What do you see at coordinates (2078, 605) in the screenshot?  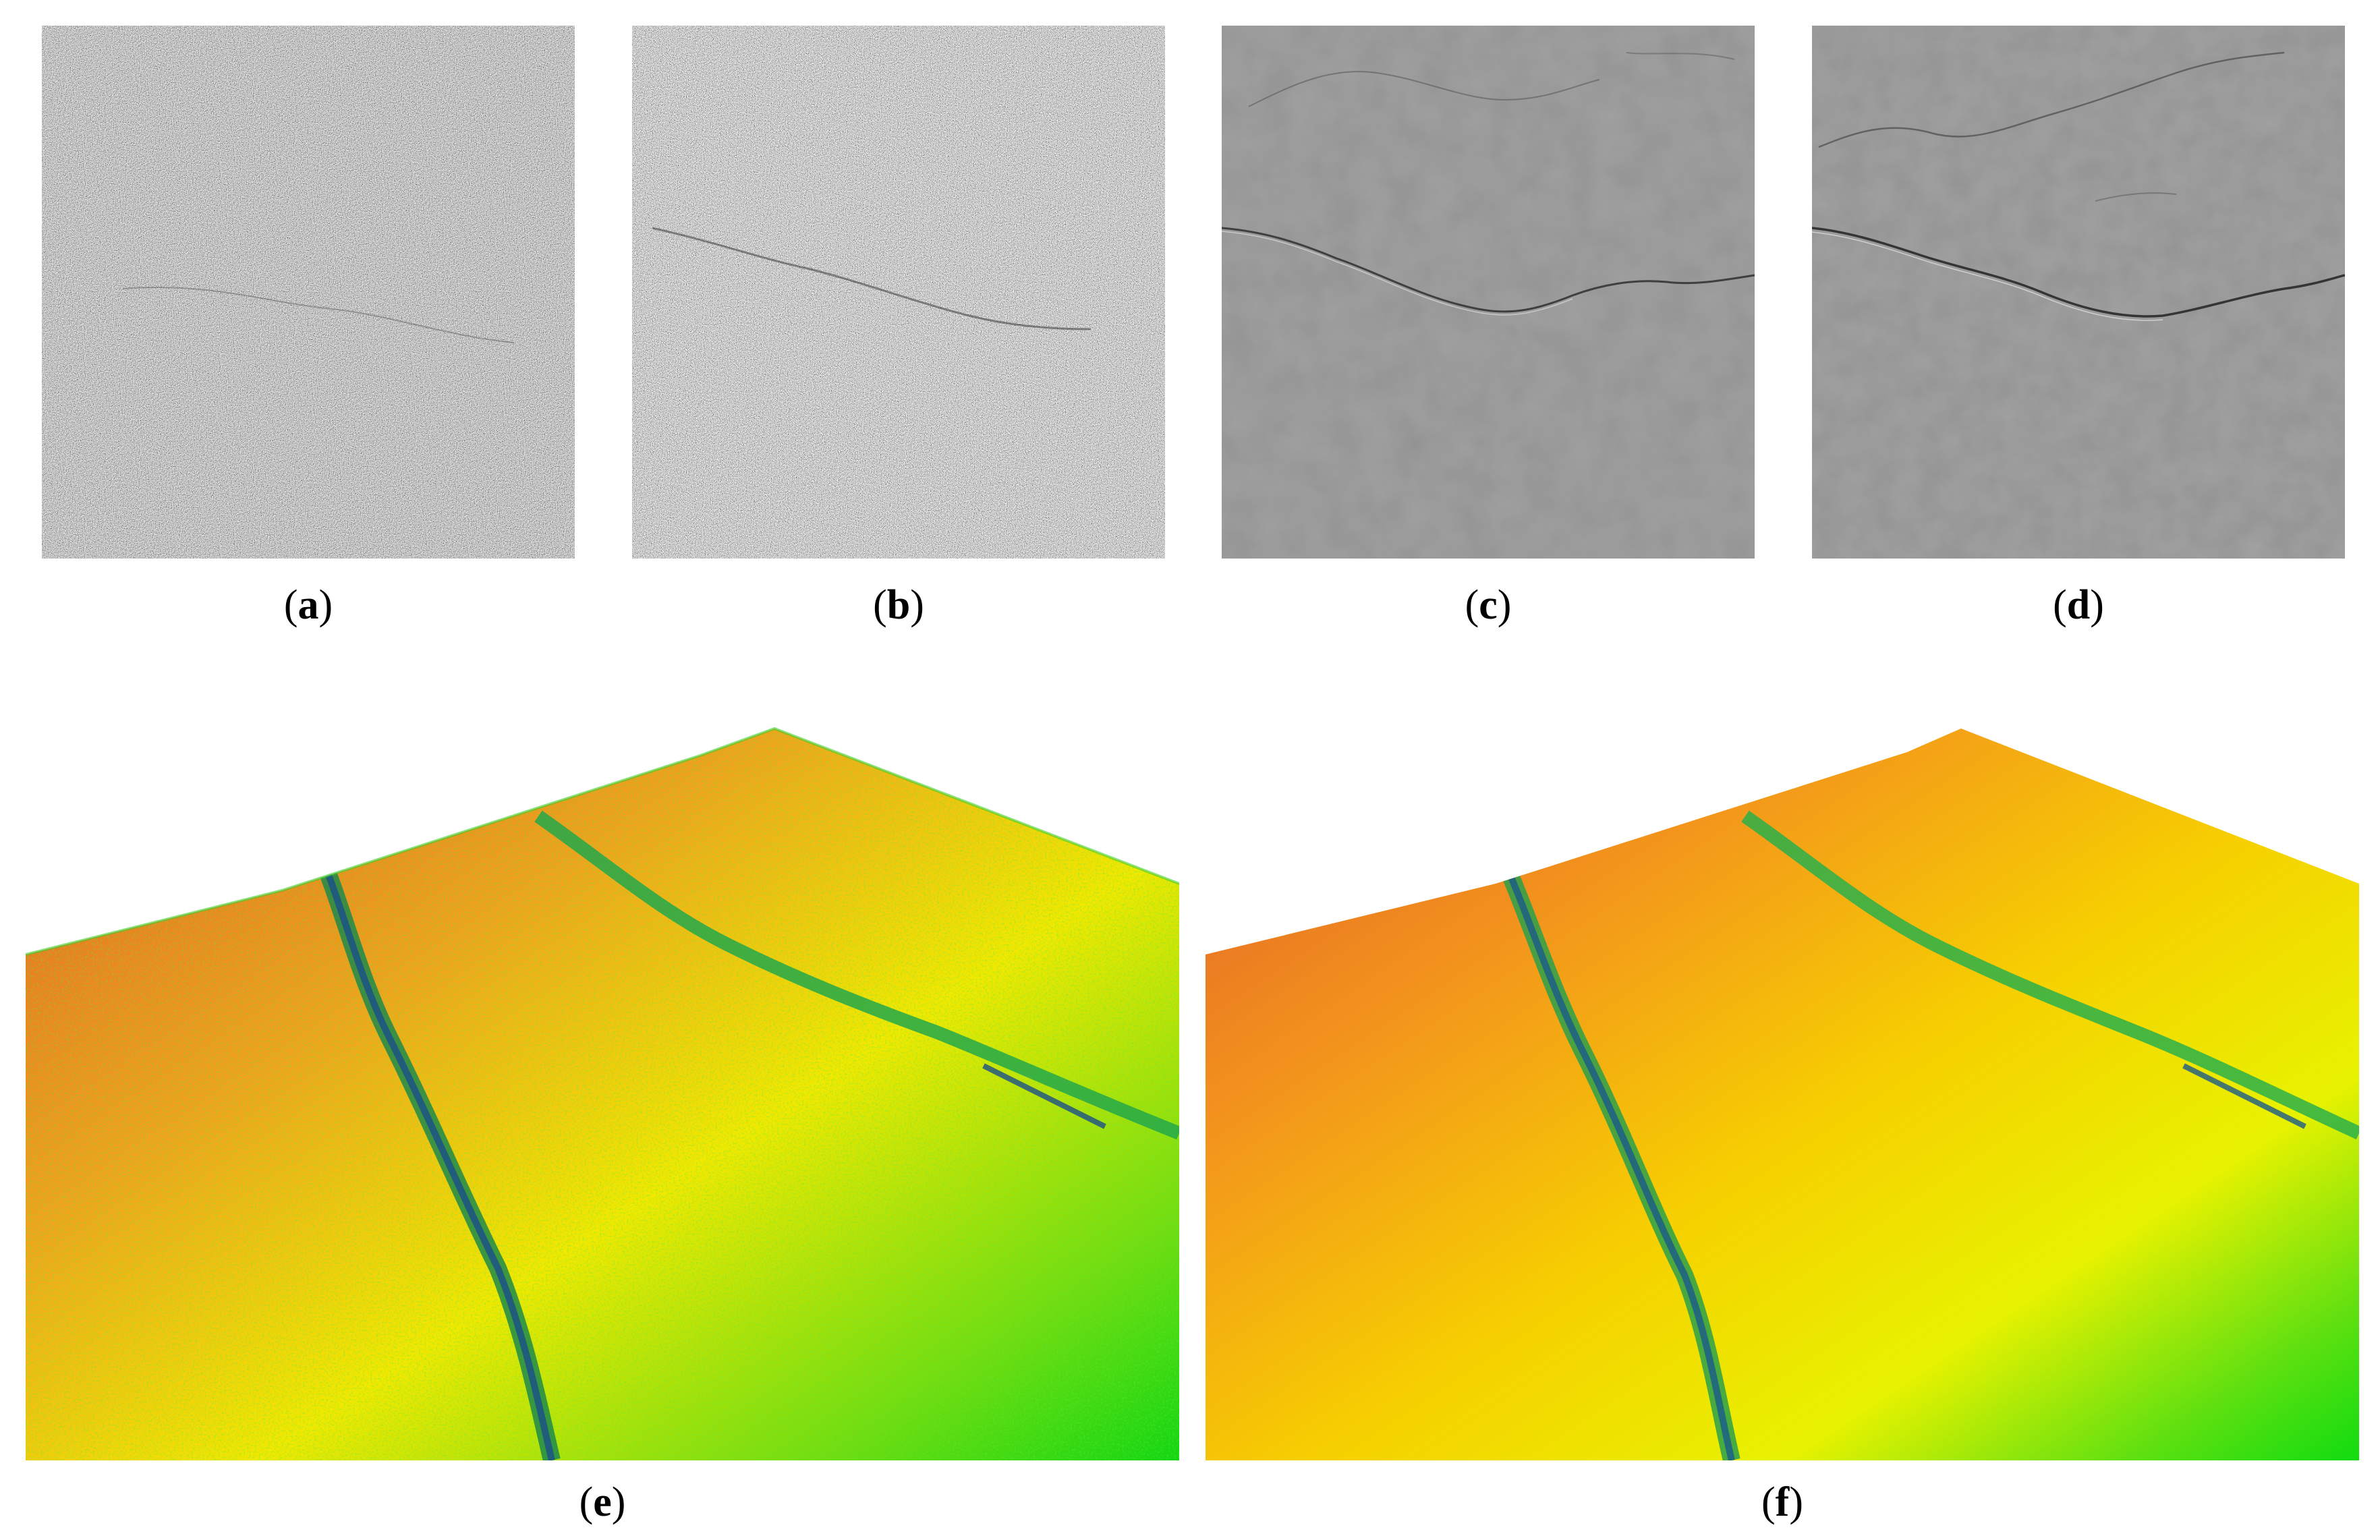 I see `caption-d: (d)` at bounding box center [2078, 605].